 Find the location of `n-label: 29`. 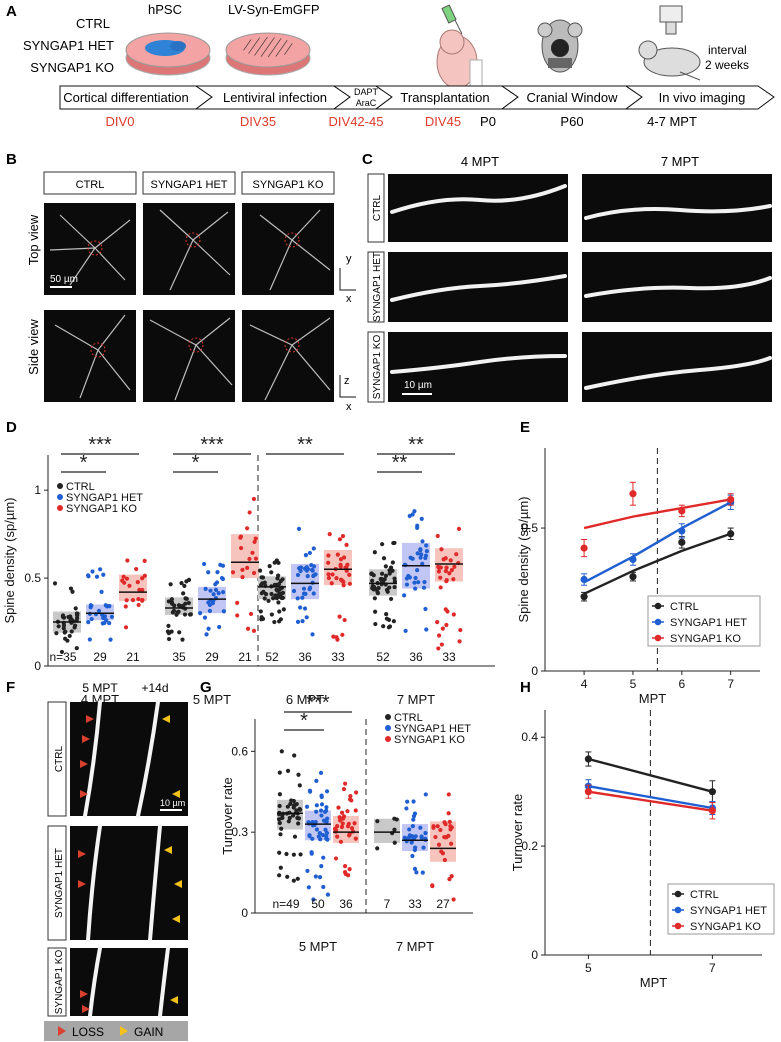

n-label: 29 is located at coordinates (100, 657).